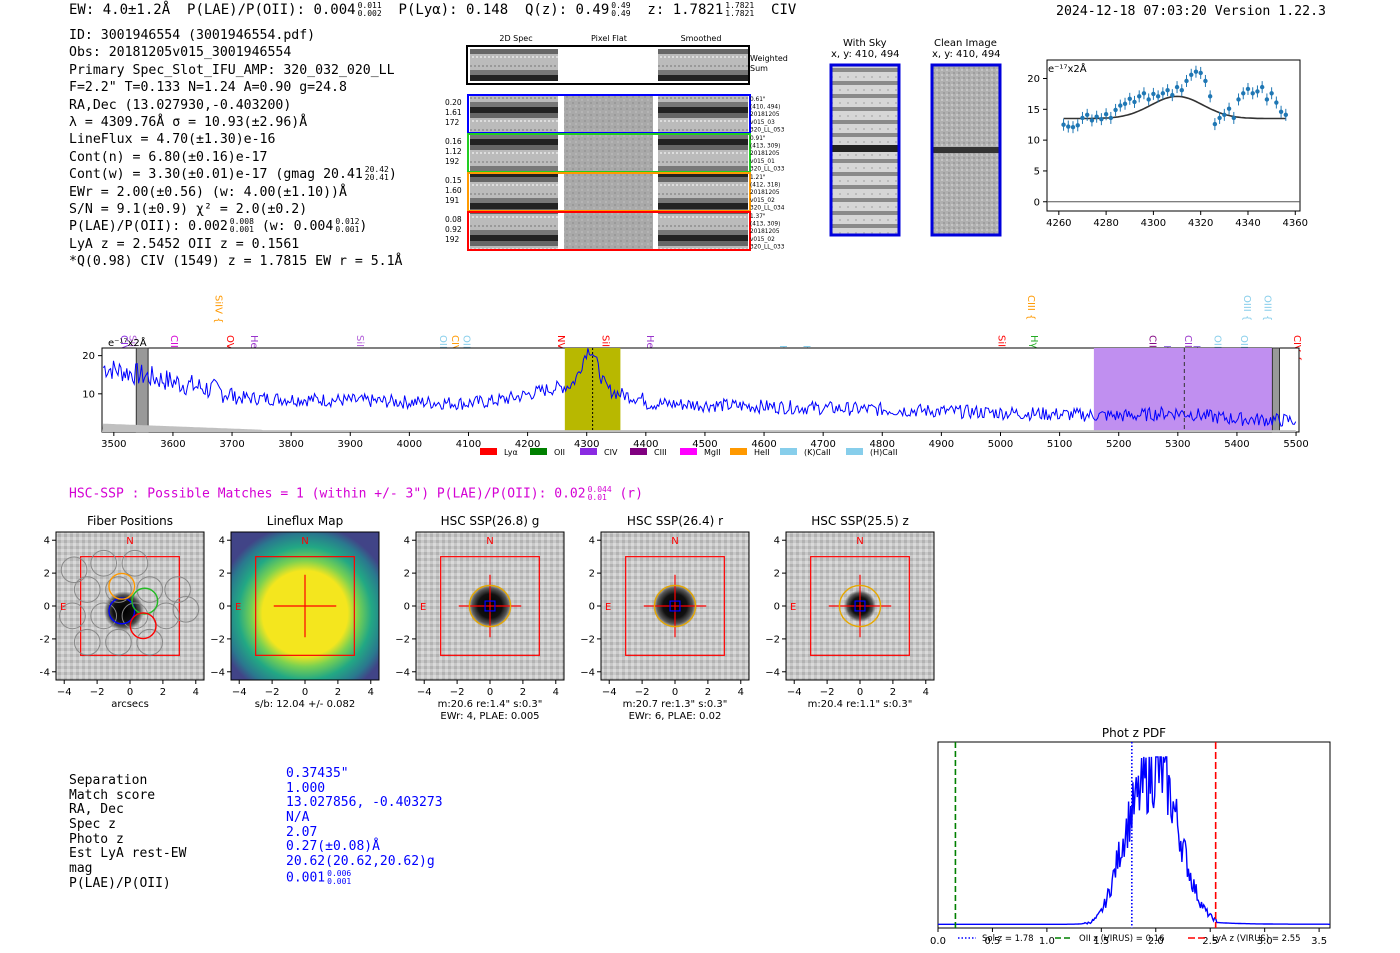 This screenshot has height=953, width=1400. I want to click on match-value: 1.000, so click(306, 788).